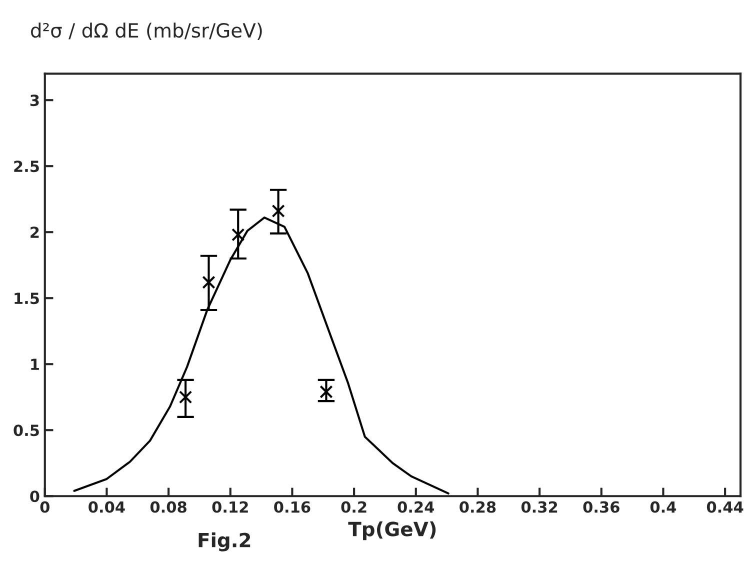 Image resolution: width=748 pixels, height=567 pixels. Describe the element at coordinates (601, 507) in the screenshot. I see `x-tick-label: 0.36` at that location.